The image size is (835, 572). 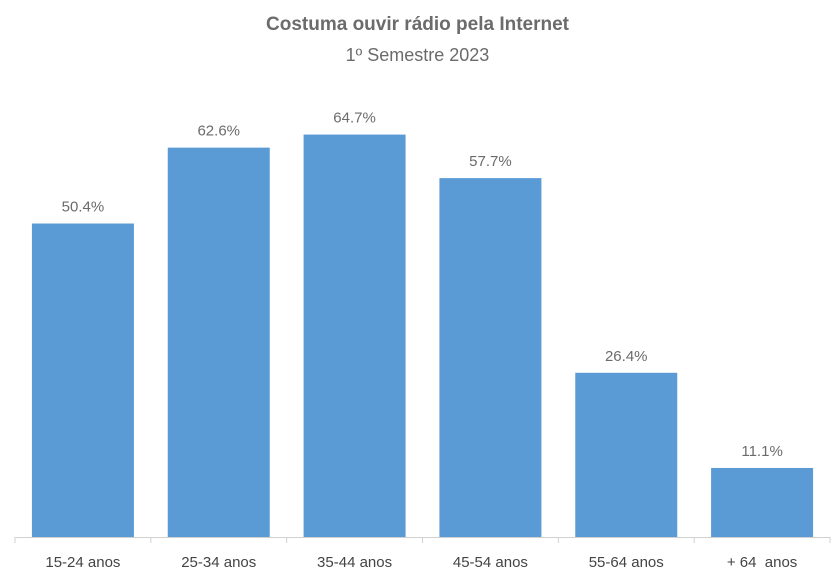 What do you see at coordinates (490, 562) in the screenshot?
I see `x-tick-label: 45-54 anos` at bounding box center [490, 562].